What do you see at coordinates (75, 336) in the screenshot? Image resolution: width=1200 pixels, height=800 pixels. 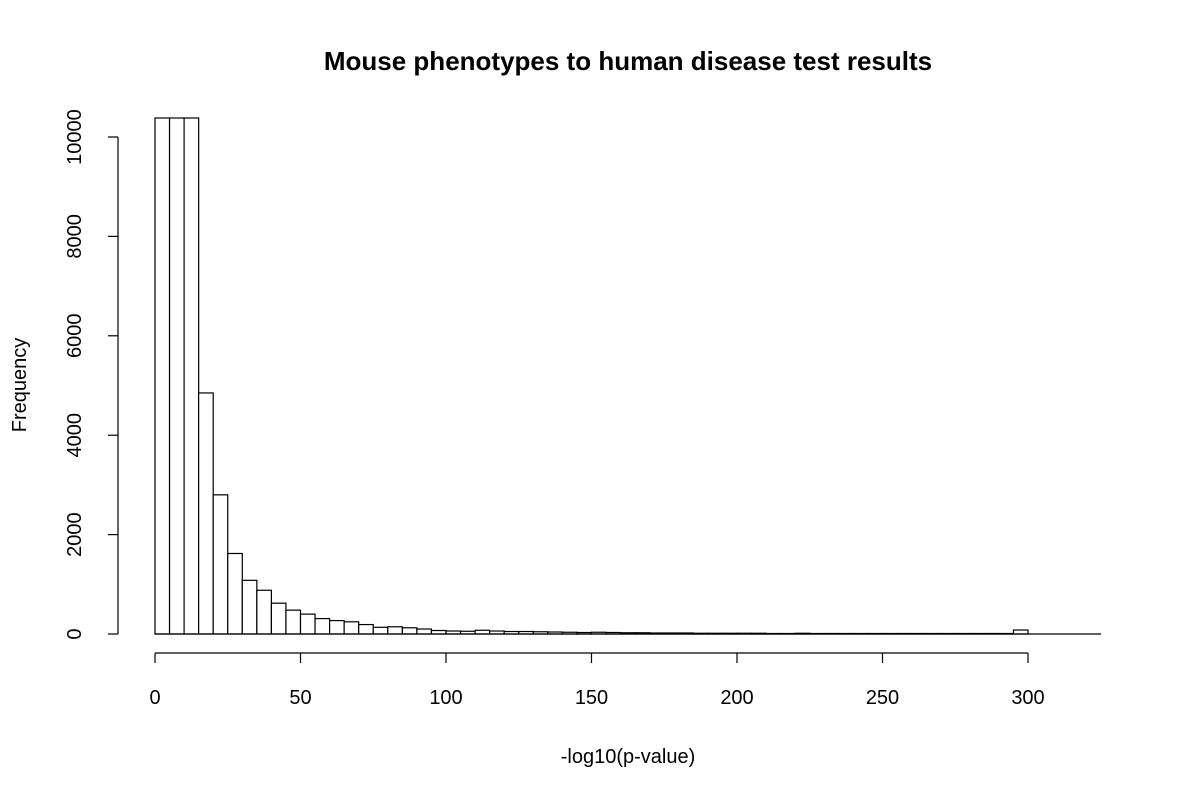 I see `y-tick-label: 6000` at bounding box center [75, 336].